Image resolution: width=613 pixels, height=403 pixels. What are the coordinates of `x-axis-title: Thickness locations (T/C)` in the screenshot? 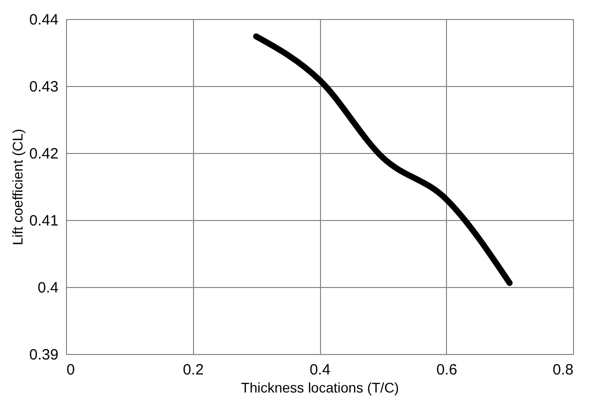 It's located at (320, 388).